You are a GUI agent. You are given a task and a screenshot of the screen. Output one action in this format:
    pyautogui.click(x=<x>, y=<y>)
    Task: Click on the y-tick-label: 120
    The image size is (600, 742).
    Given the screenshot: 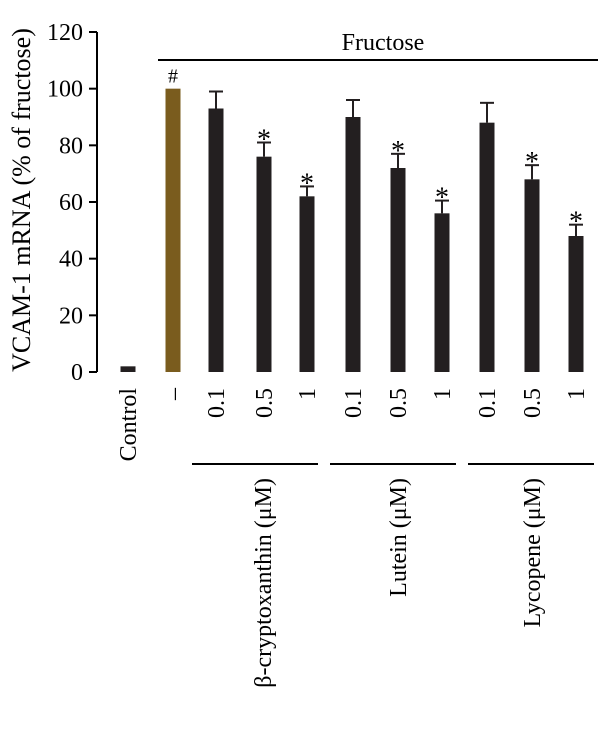 What is the action you would take?
    pyautogui.click(x=65, y=33)
    